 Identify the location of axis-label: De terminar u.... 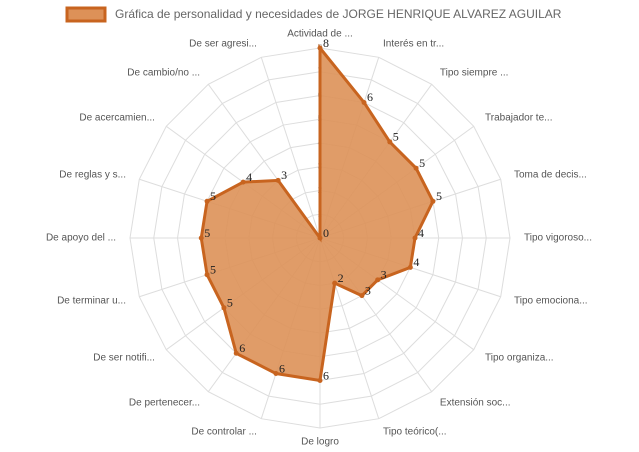
(91, 301).